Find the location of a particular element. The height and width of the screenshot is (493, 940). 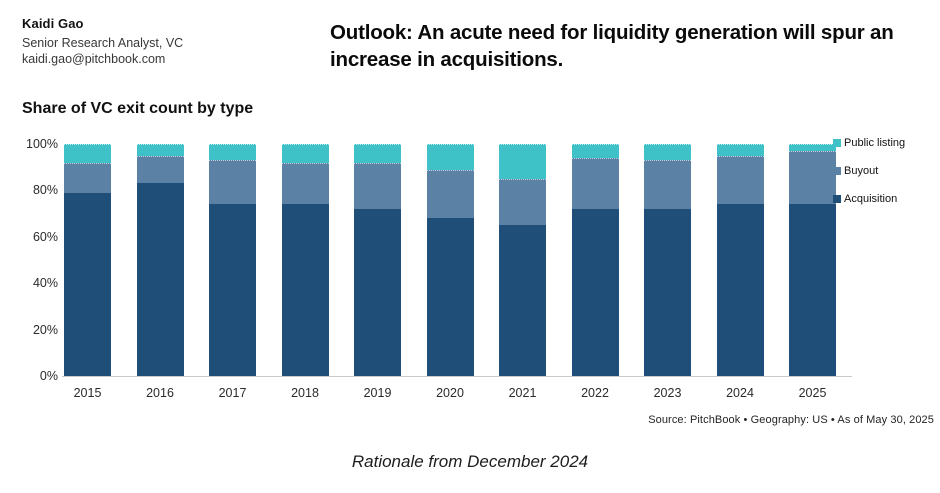

segment-2019-acquisition is located at coordinates (377, 292).